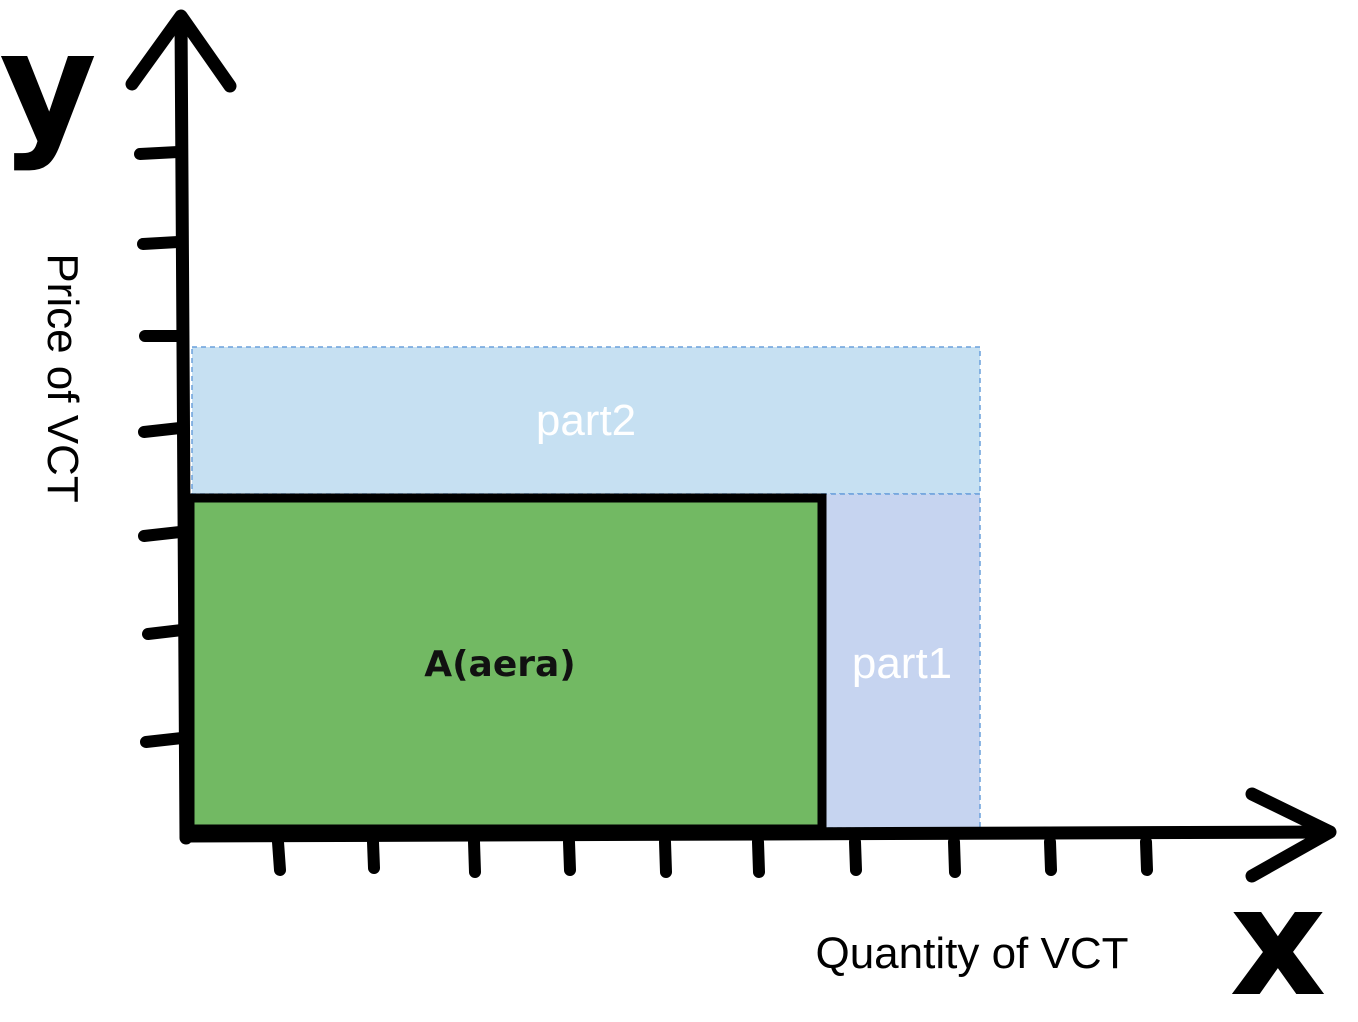  I want to click on part2-region, so click(586, 420).